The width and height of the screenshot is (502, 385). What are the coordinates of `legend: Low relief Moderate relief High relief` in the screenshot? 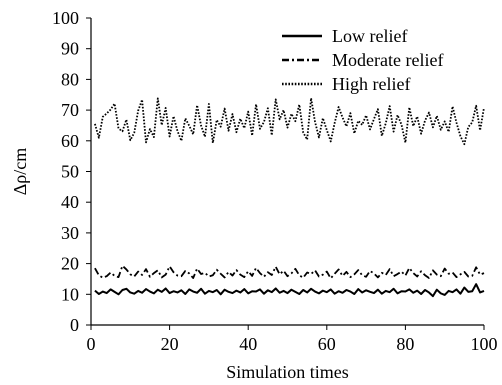 It's located at (362, 60).